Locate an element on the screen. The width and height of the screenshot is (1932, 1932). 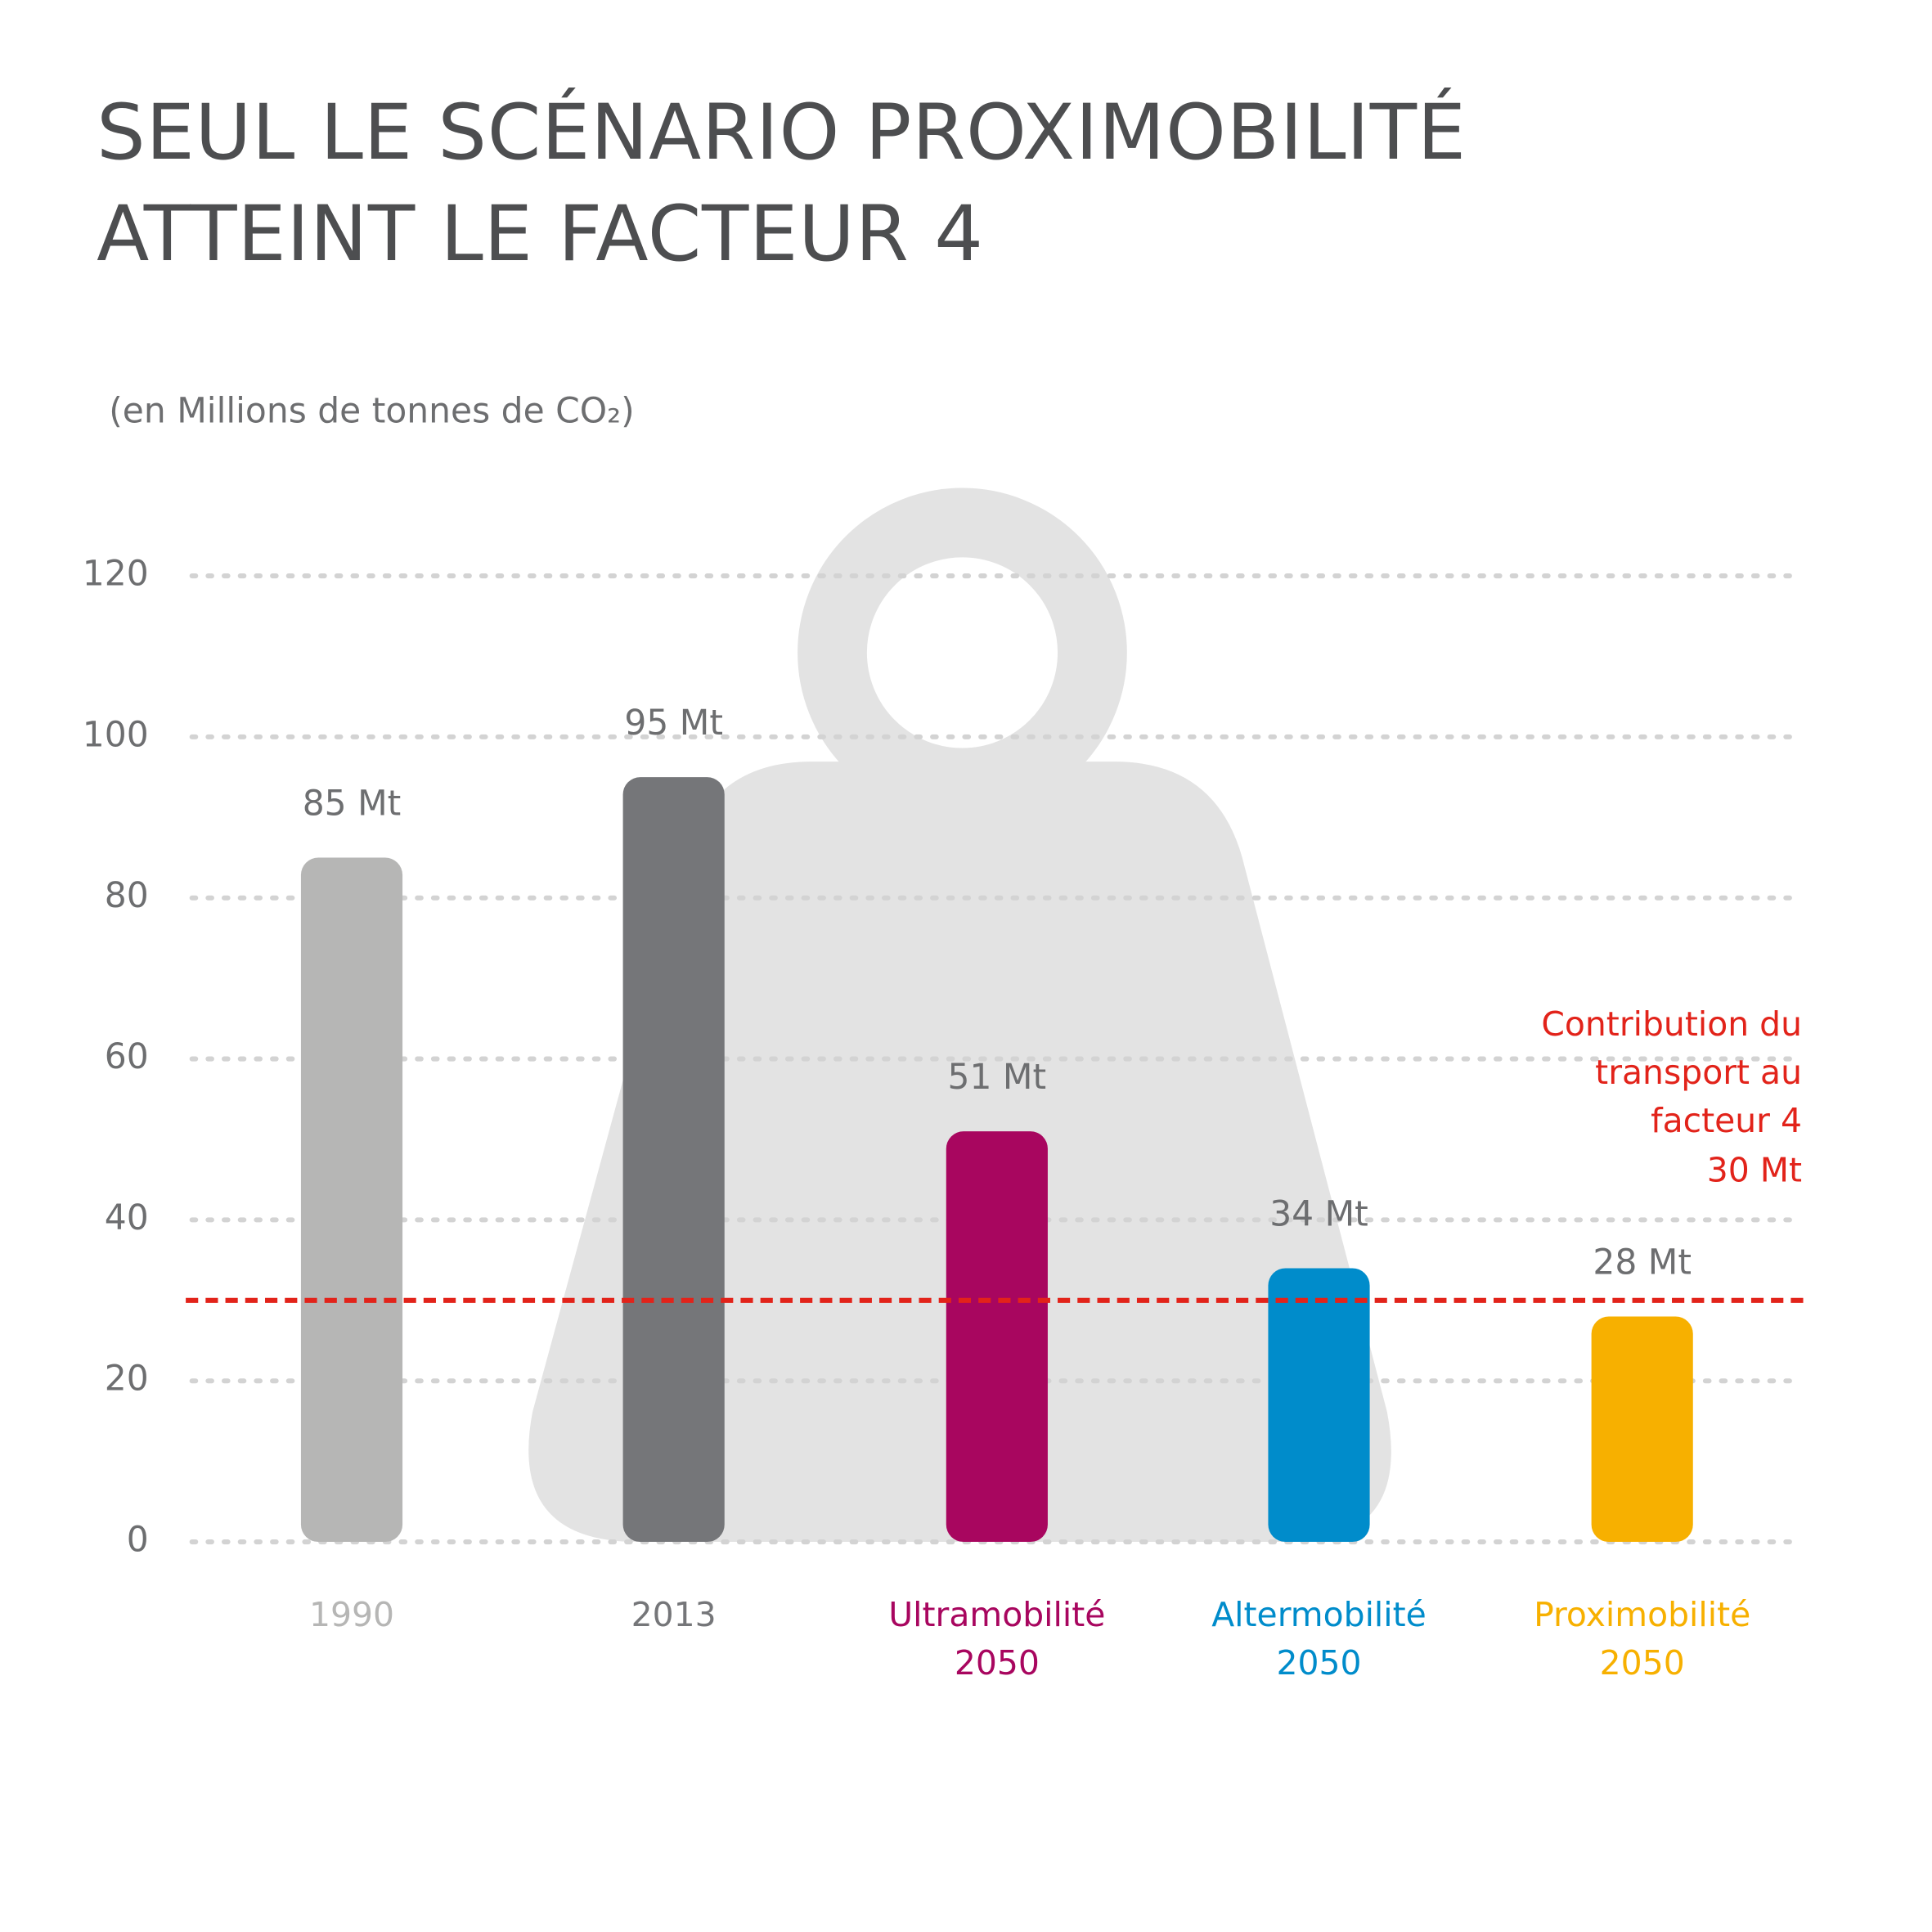
threshold-label: 30 Mt is located at coordinates (1754, 1172).